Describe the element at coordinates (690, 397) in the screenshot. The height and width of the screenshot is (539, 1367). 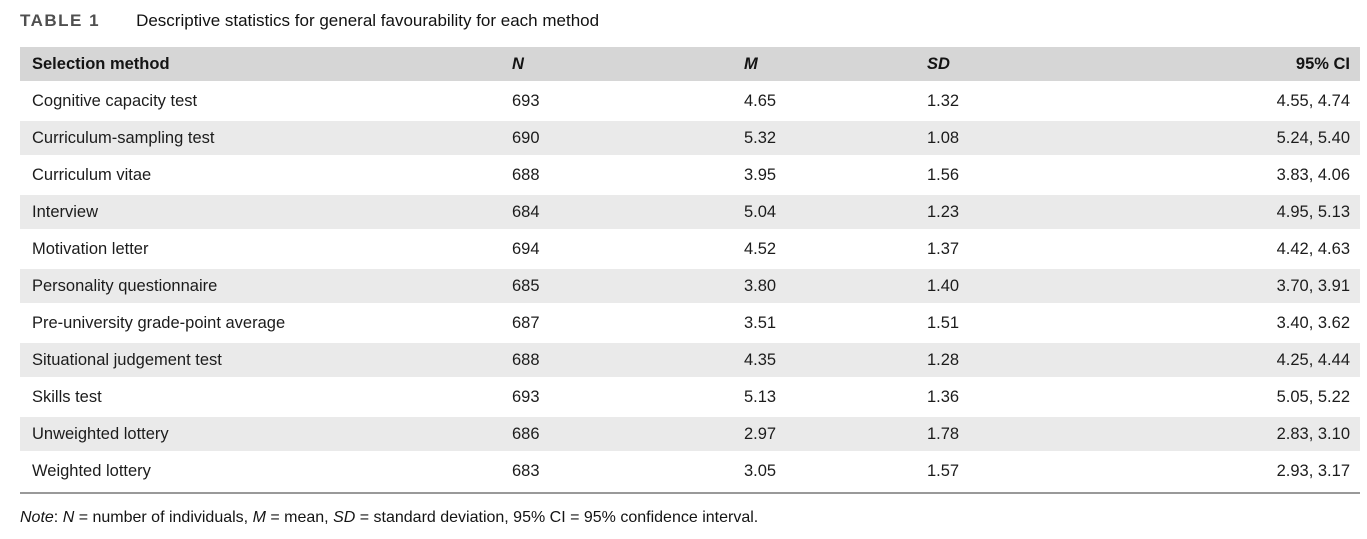
I see `table-row: Skills test 693 5.13 1.36 5.05, 5.22` at that location.